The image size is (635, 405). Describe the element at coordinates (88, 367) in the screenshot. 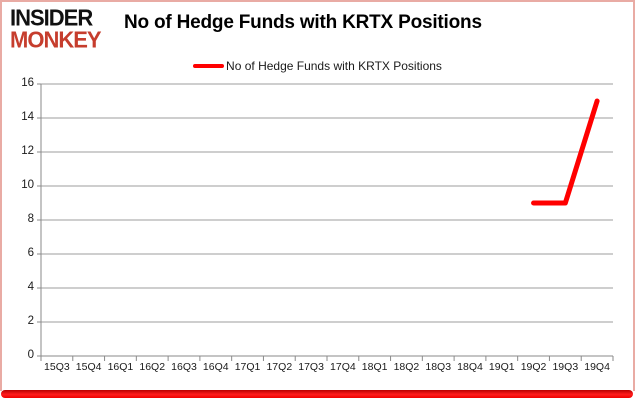

I see `x-axis-label: 15Q4` at that location.